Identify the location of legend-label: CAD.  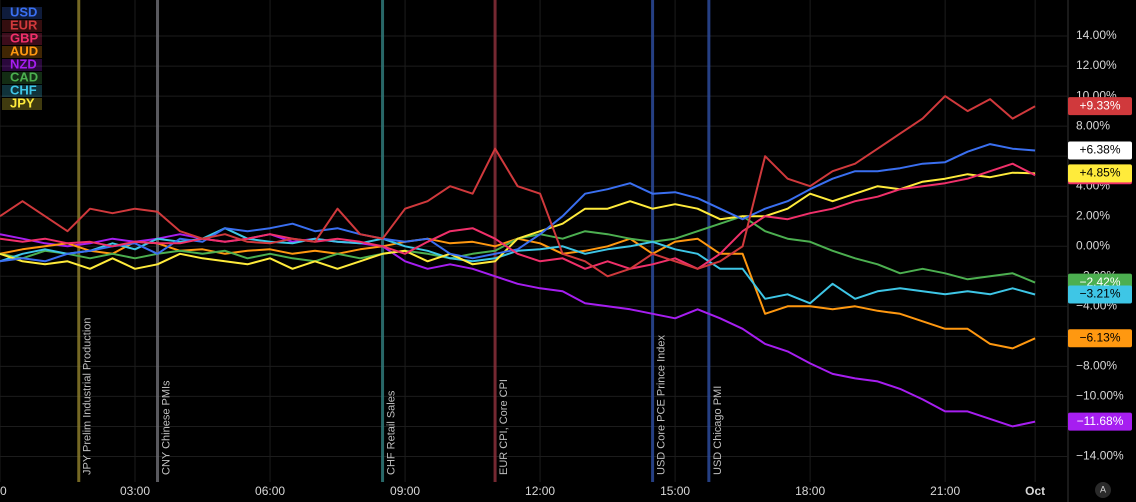
(24, 76).